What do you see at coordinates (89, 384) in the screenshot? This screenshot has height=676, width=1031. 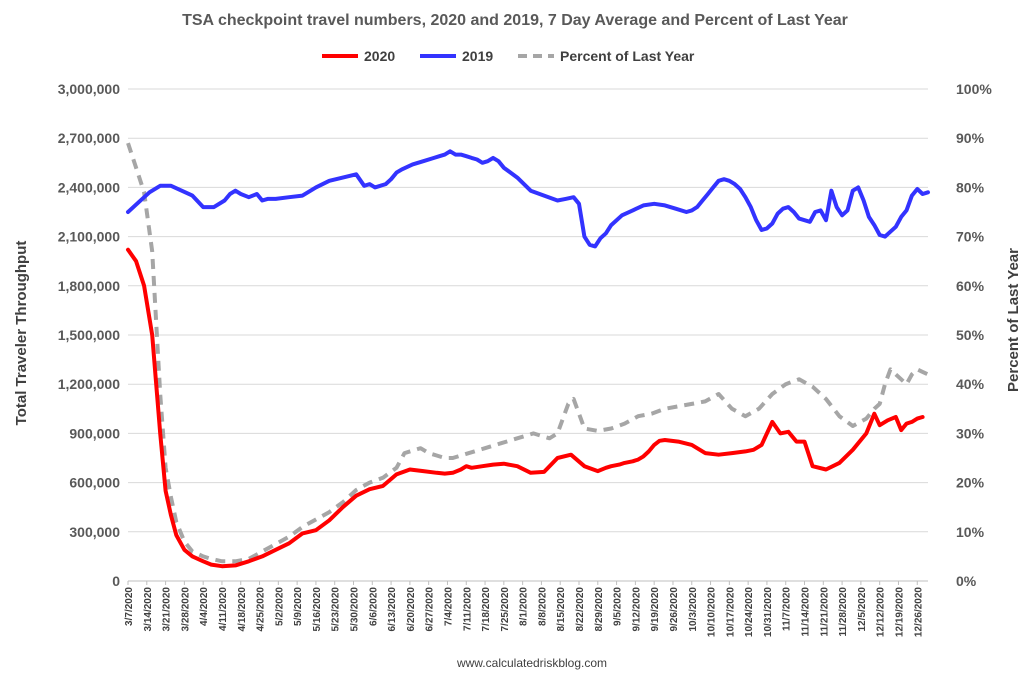 I see `y-tick-label: 1,200,000` at bounding box center [89, 384].